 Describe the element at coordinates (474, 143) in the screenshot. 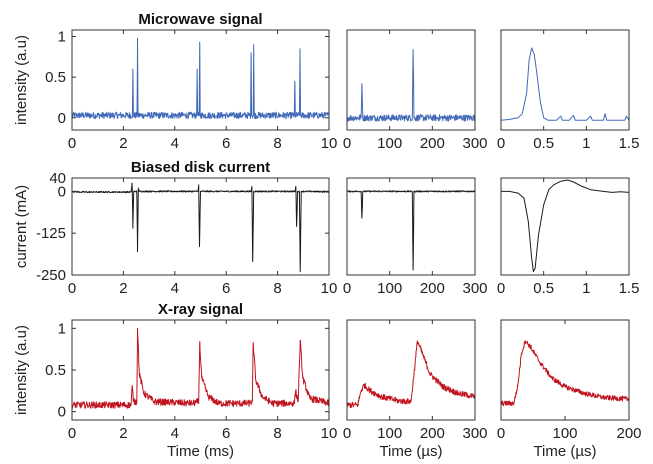

I see `mw_mid-xtick-label: 300` at that location.